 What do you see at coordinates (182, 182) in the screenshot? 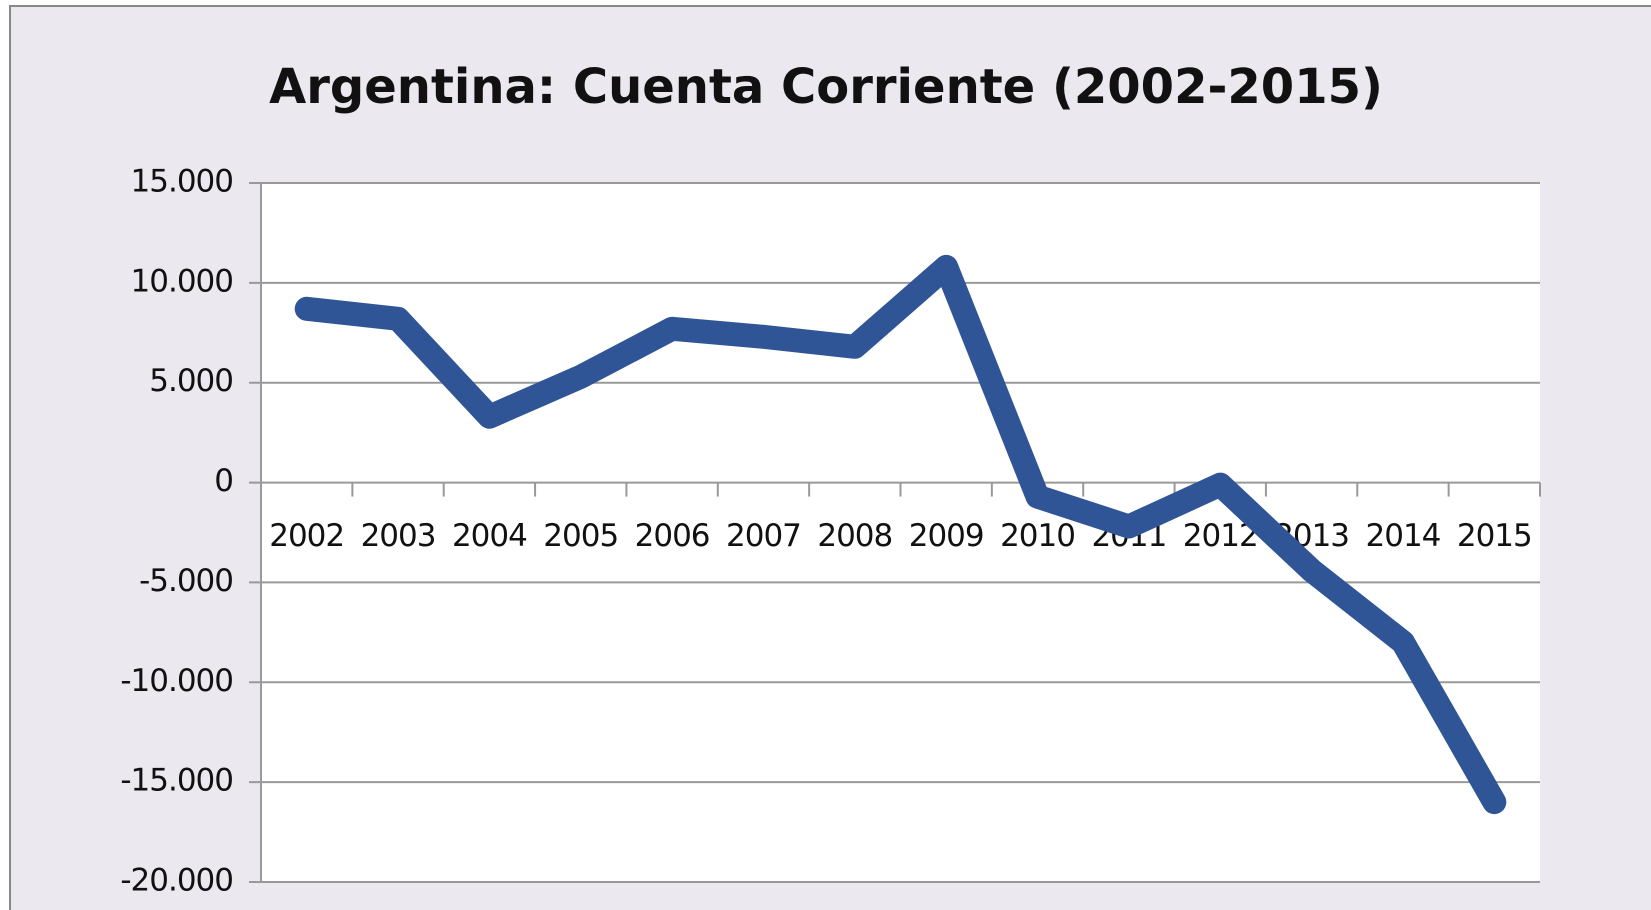
I see `y-tick-label: 15.000` at bounding box center [182, 182].